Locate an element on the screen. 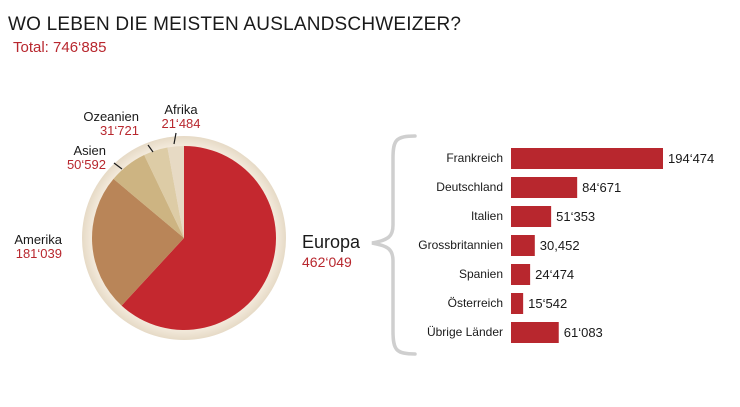 The image size is (740, 407). bar-deutschland is located at coordinates (544, 187).